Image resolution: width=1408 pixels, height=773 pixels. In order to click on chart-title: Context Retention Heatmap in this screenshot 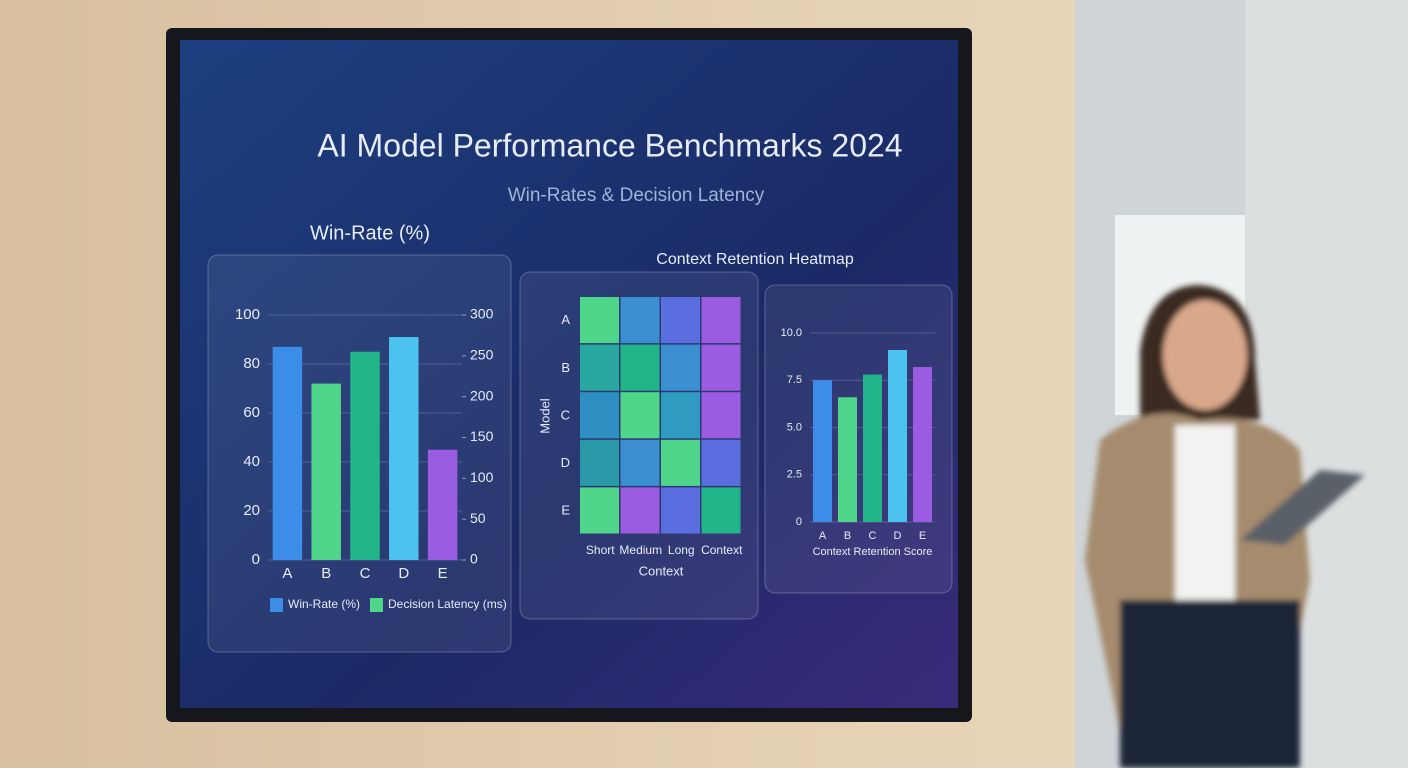, I will do `click(755, 259)`.